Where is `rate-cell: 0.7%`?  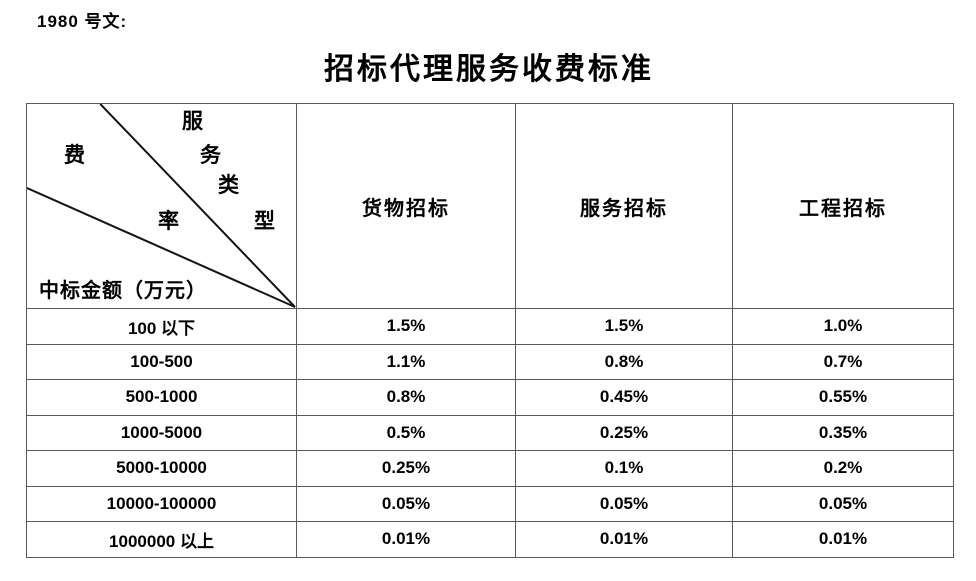
rate-cell: 0.7% is located at coordinates (843, 361).